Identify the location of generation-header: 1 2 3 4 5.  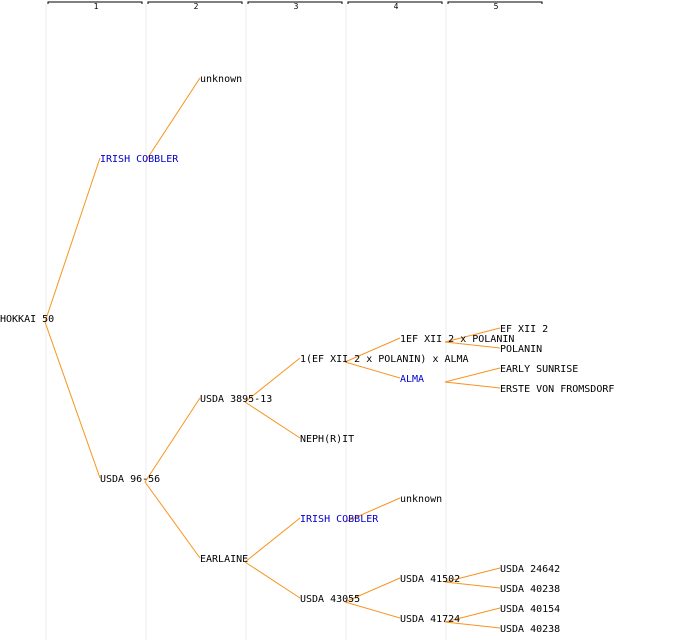
(295, 6).